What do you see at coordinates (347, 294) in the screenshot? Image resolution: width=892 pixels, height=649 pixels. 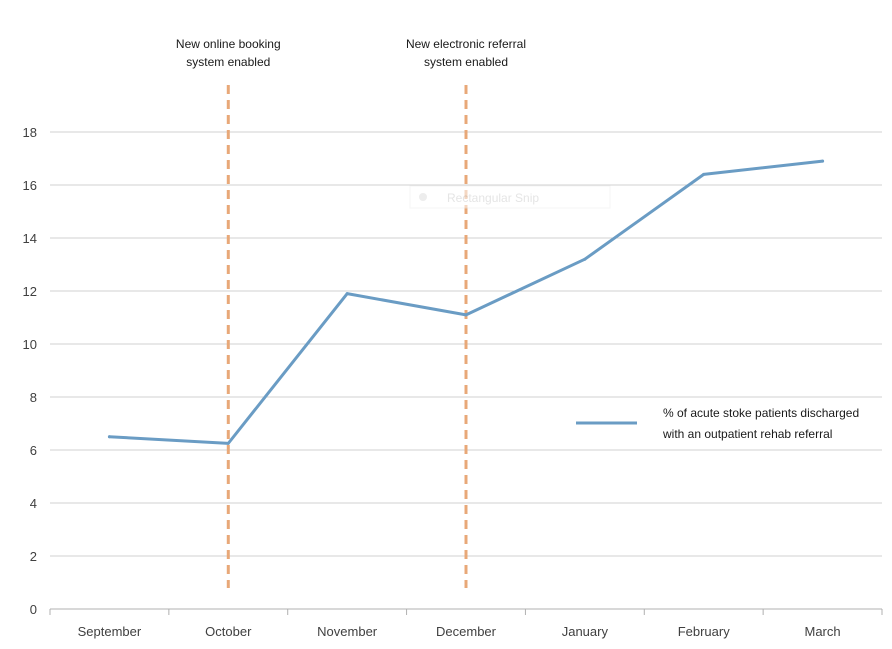 I see `data-point-november` at bounding box center [347, 294].